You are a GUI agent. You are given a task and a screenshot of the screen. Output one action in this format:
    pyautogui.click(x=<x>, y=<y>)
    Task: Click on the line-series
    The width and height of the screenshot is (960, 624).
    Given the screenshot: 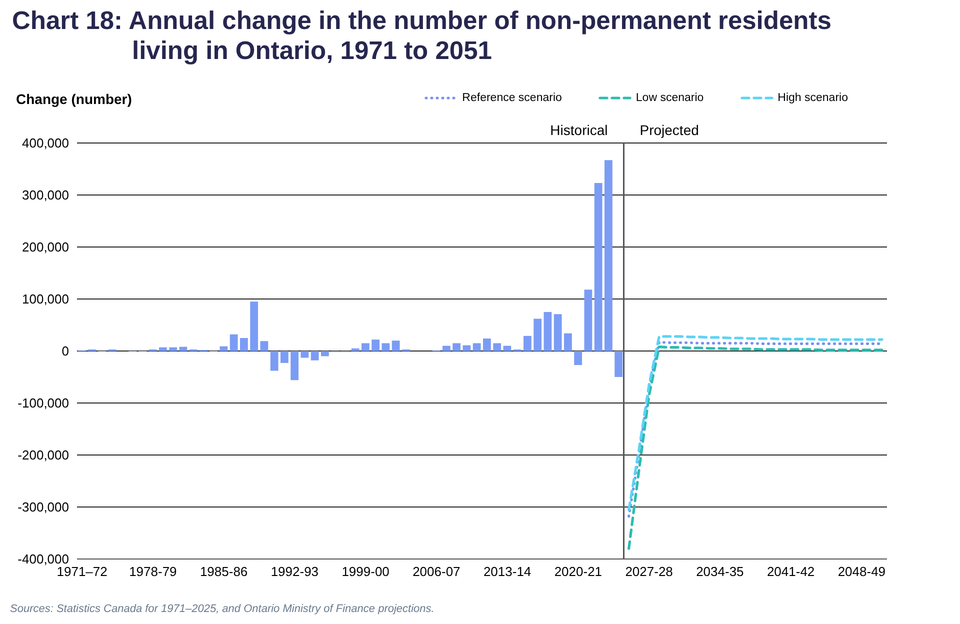 What is the action you would take?
    pyautogui.click(x=756, y=448)
    